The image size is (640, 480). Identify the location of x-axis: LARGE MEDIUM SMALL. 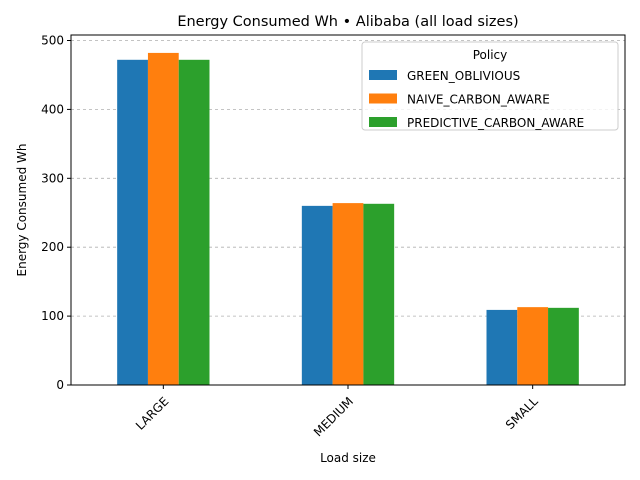
(337, 412).